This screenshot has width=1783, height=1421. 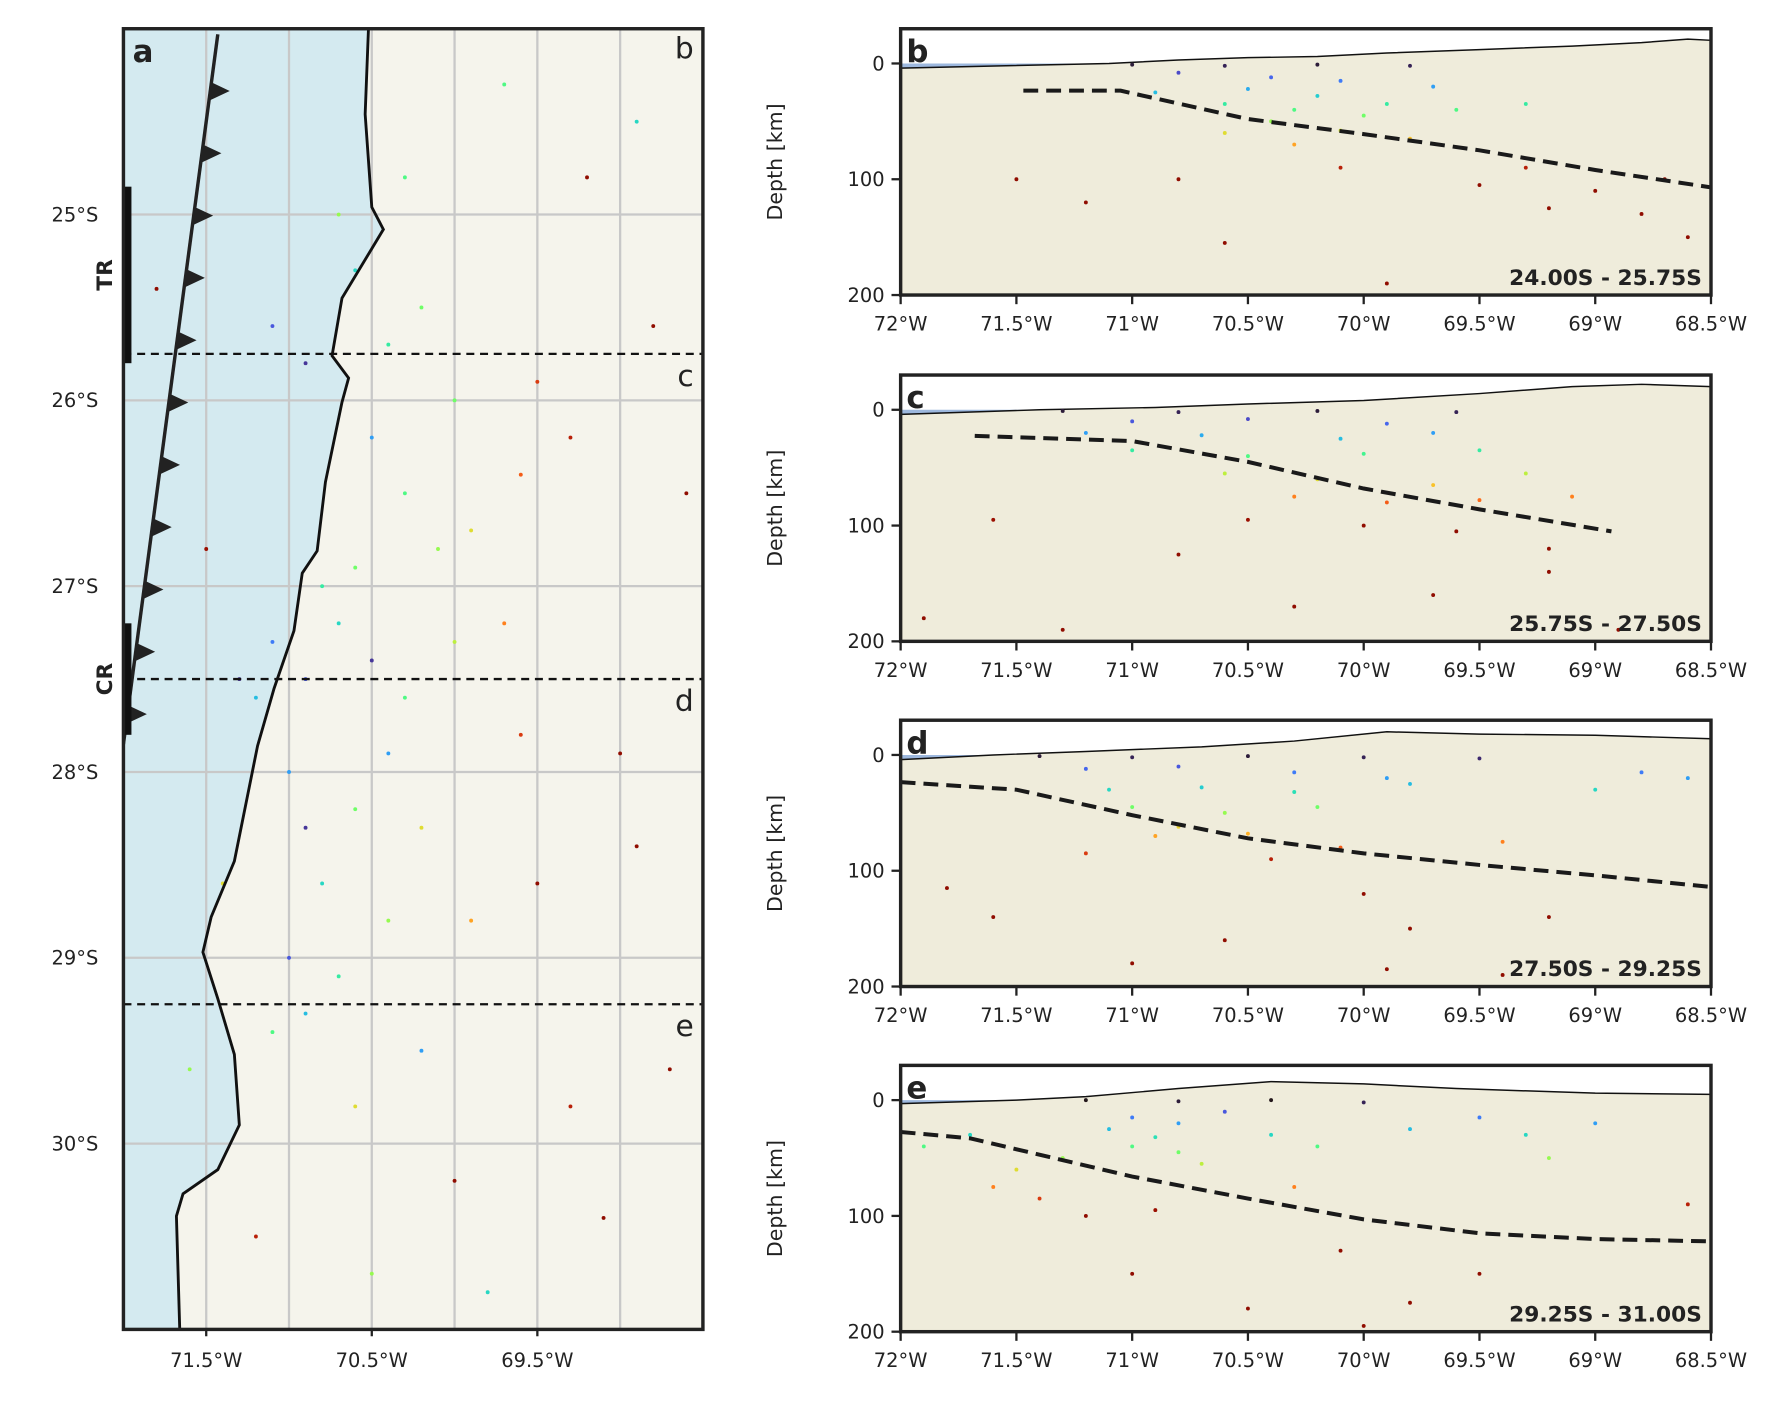 What do you see at coordinates (105, 678) in the screenshot?
I see `zone-label: CR` at bounding box center [105, 678].